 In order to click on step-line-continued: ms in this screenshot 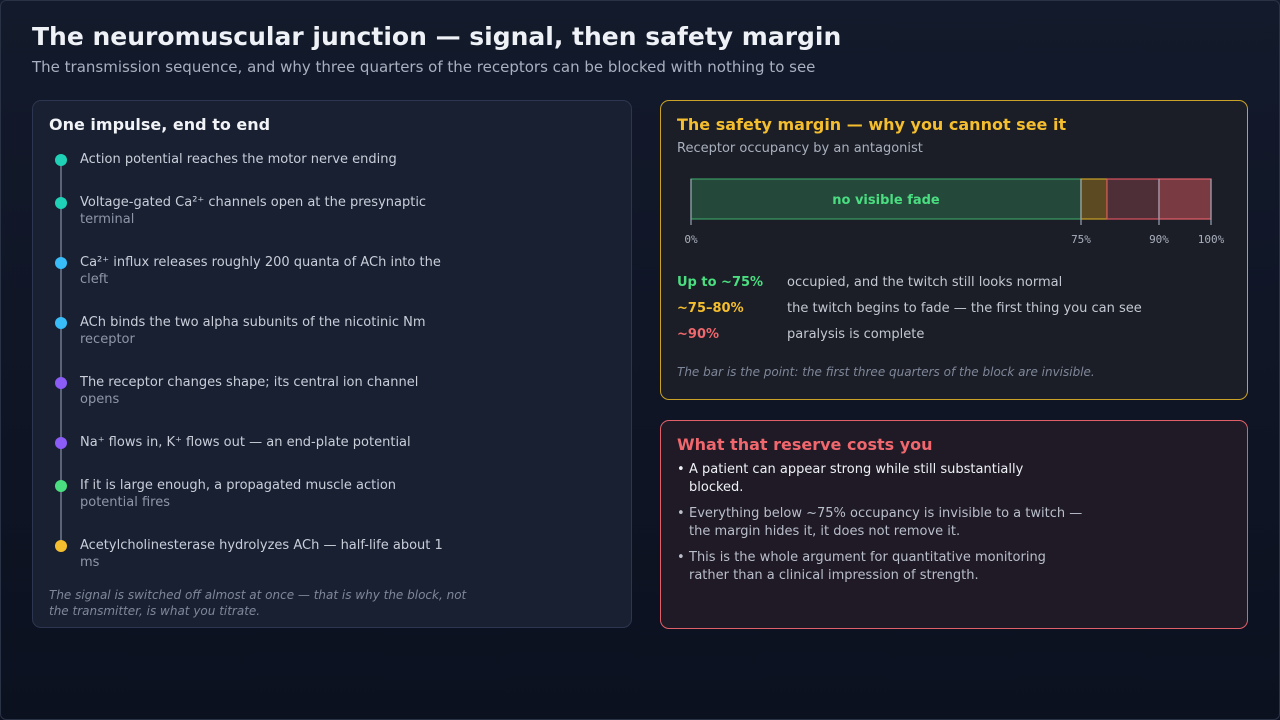, I will do `click(90, 562)`.